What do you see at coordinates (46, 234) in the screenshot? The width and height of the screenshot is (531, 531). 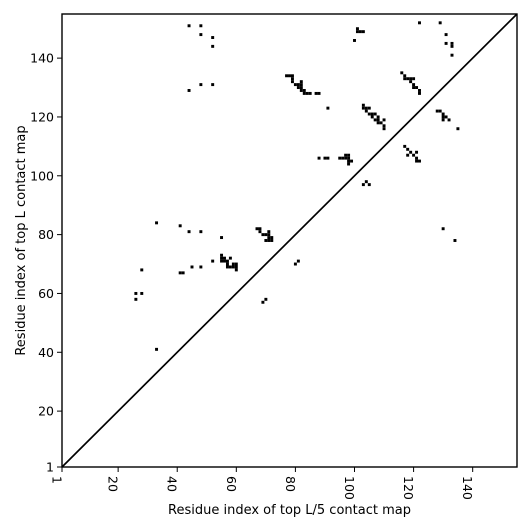 I see `y-tick-label: 80` at bounding box center [46, 234].